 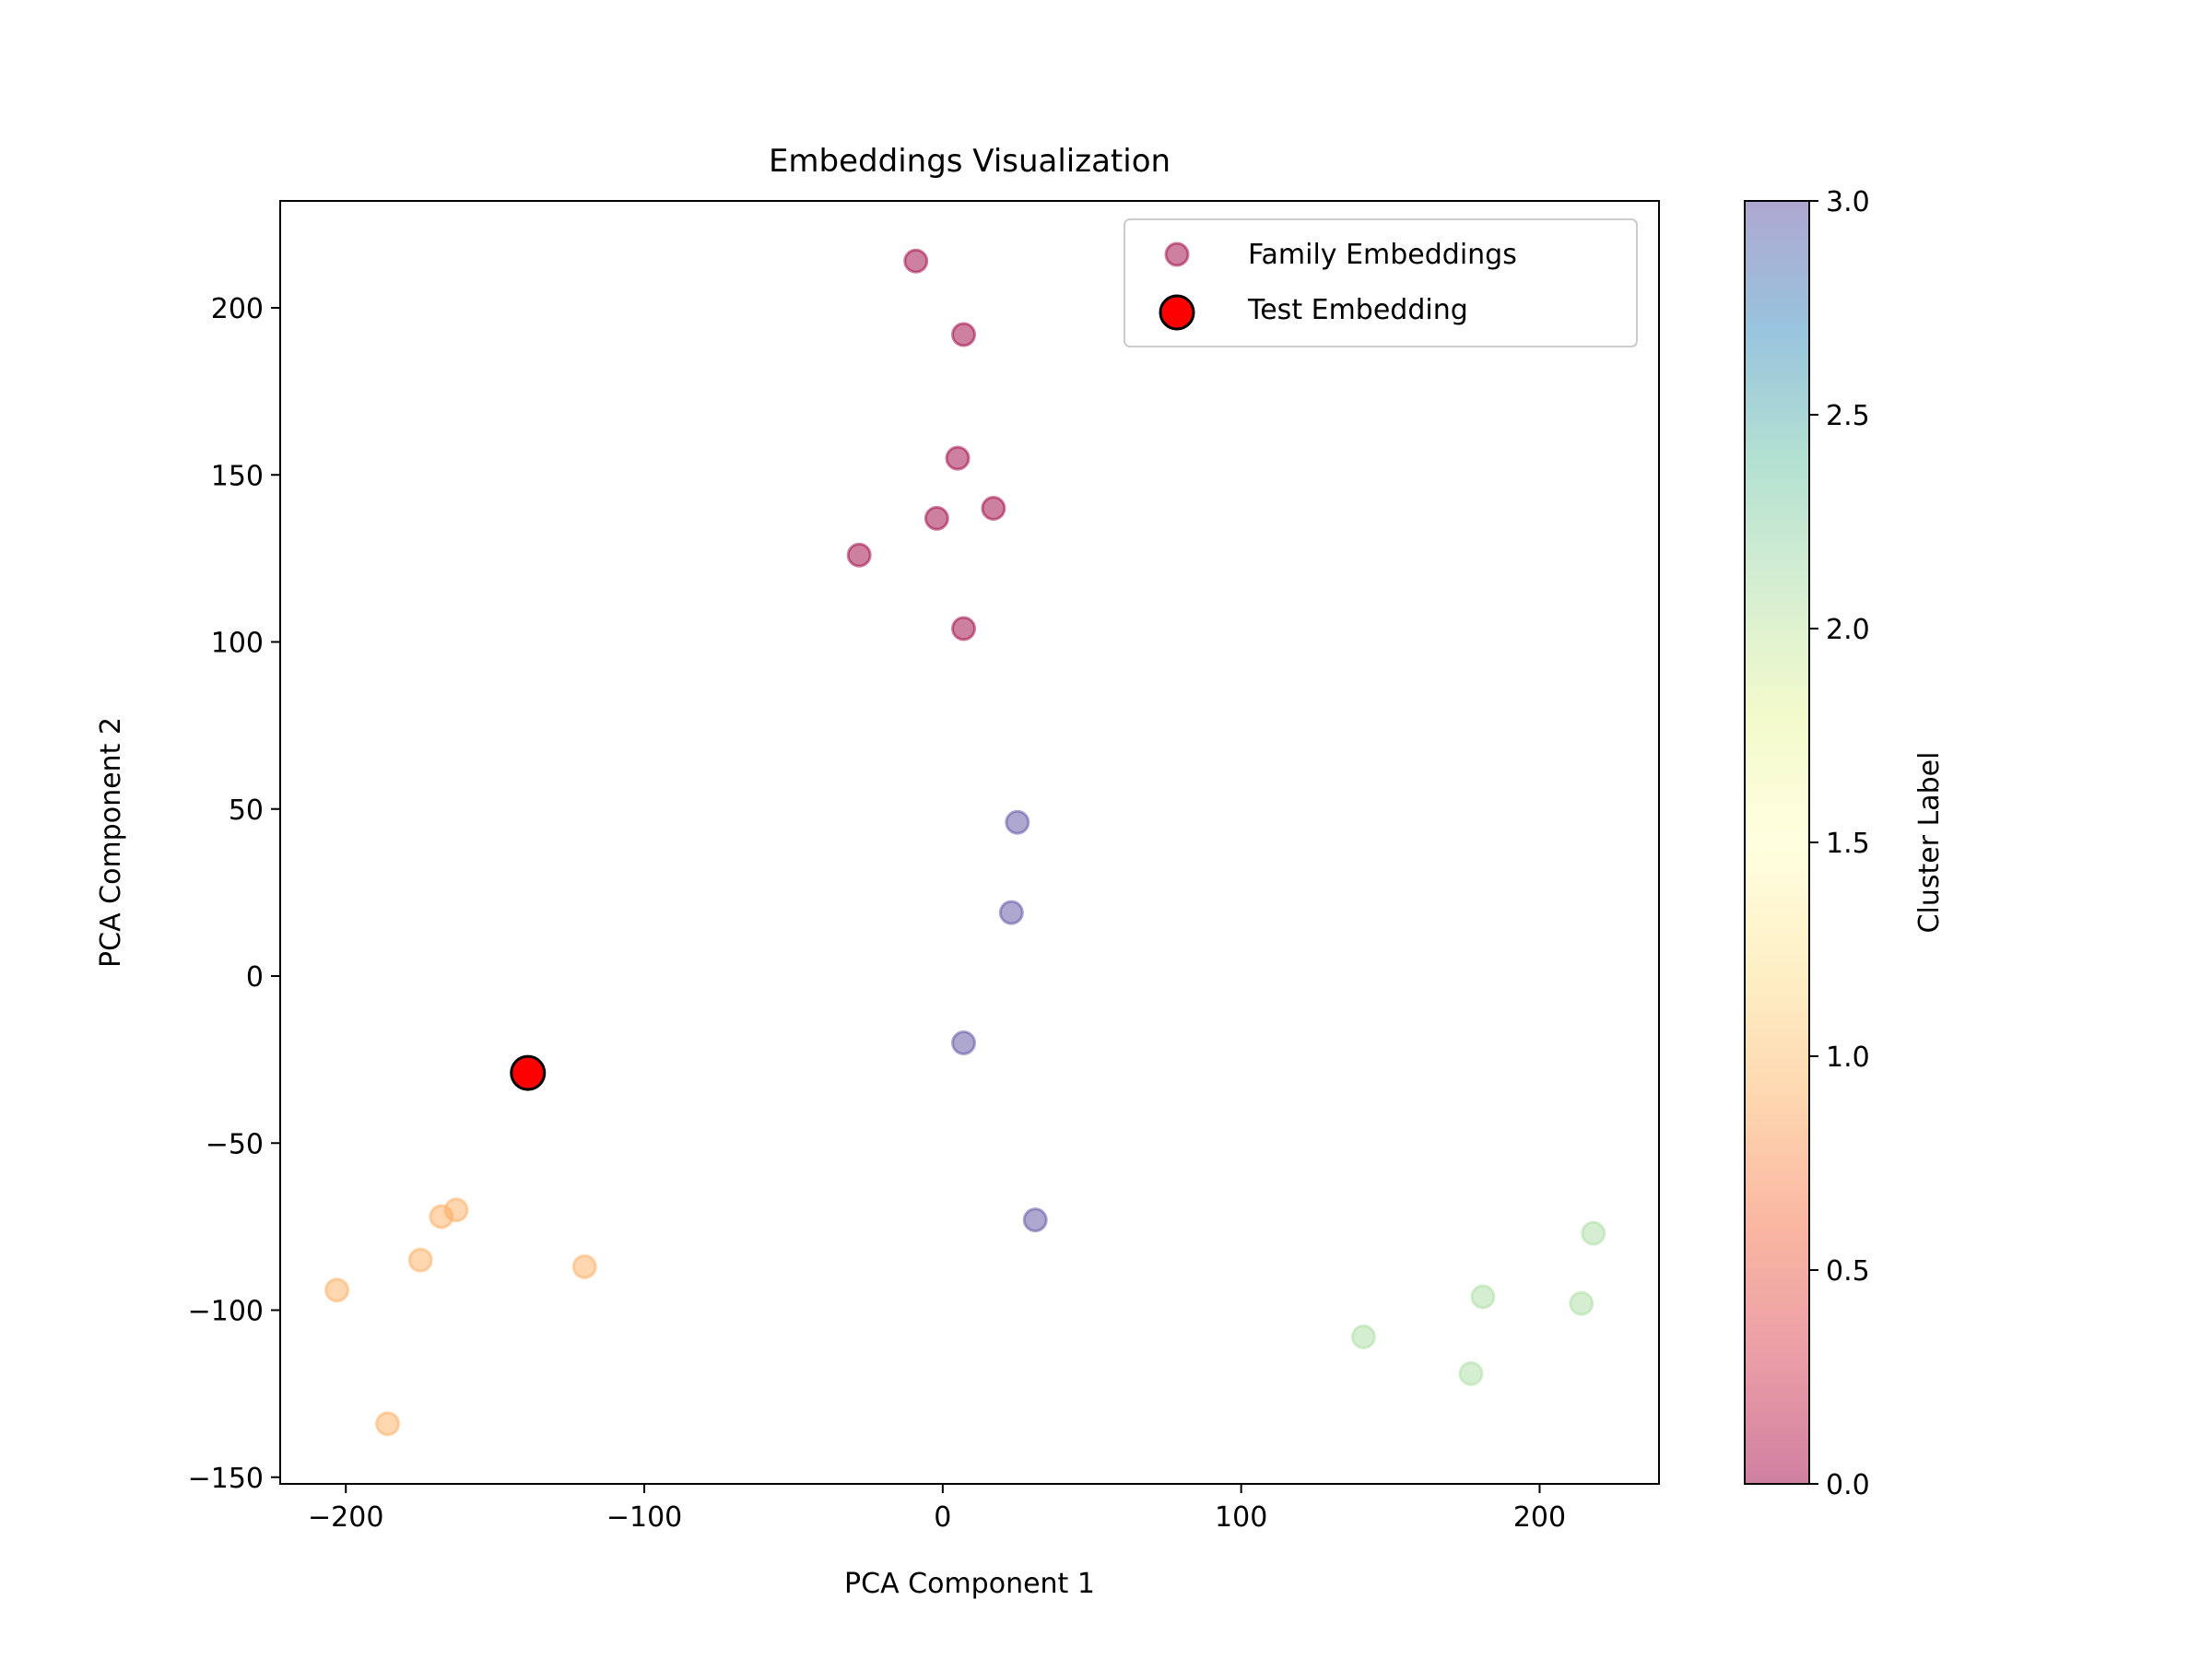 What do you see at coordinates (237, 644) in the screenshot?
I see `y-tick-label: 100` at bounding box center [237, 644].